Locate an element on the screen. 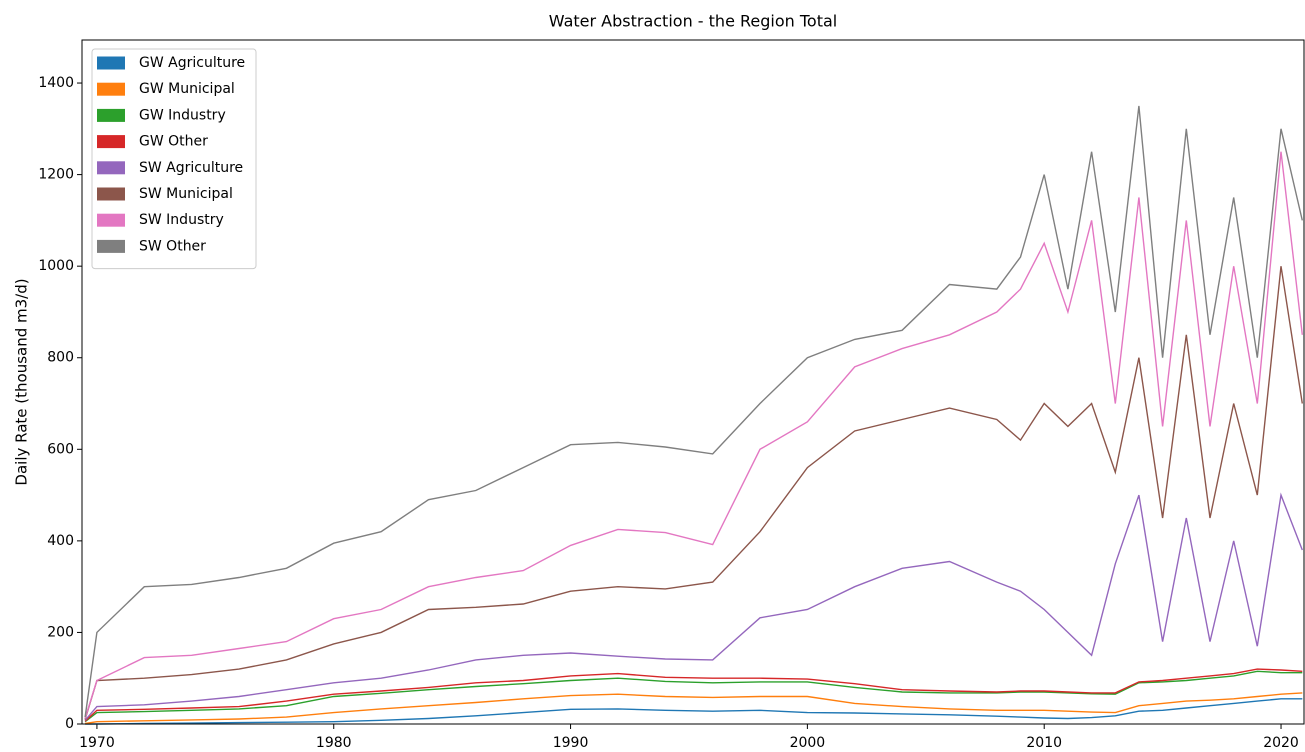 The width and height of the screenshot is (1305, 752). chart-title: Water Abstraction - the Region Total is located at coordinates (693, 21).